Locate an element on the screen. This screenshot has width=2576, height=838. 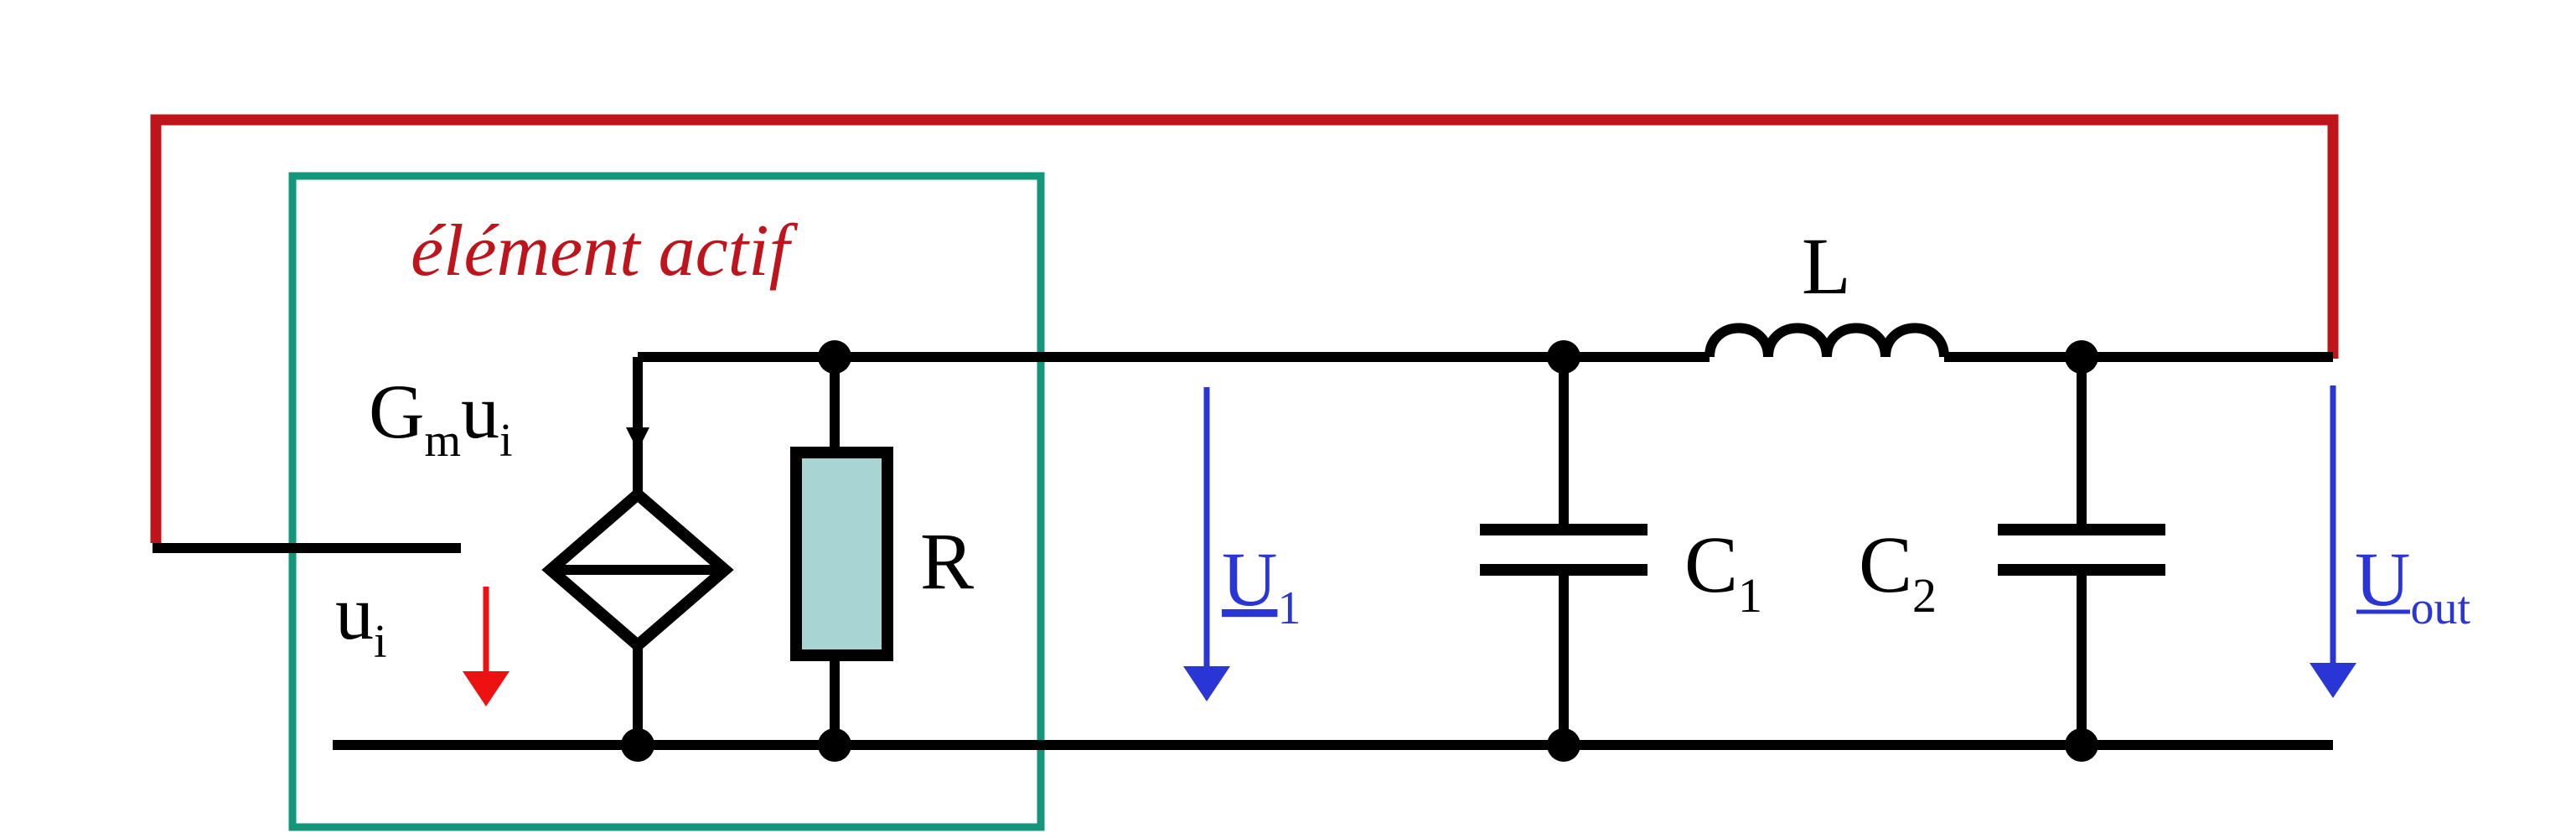
uout-label: Uout is located at coordinates (2412, 585).